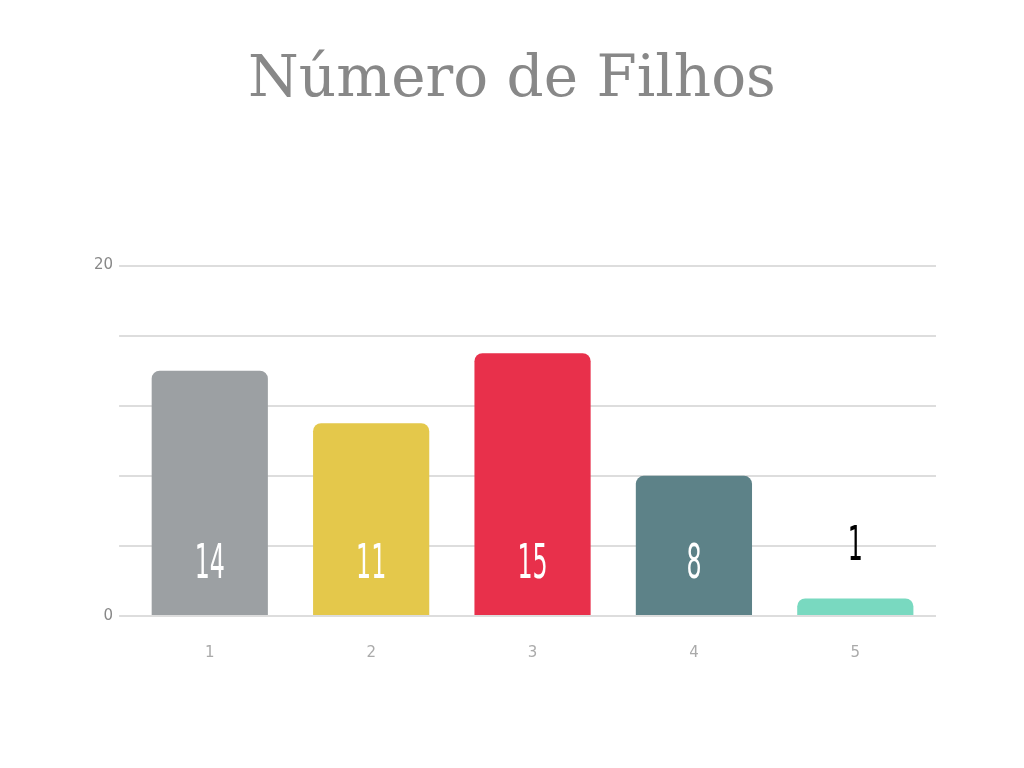  What do you see at coordinates (210, 651) in the screenshot?
I see `x-tick-label: 1` at bounding box center [210, 651].